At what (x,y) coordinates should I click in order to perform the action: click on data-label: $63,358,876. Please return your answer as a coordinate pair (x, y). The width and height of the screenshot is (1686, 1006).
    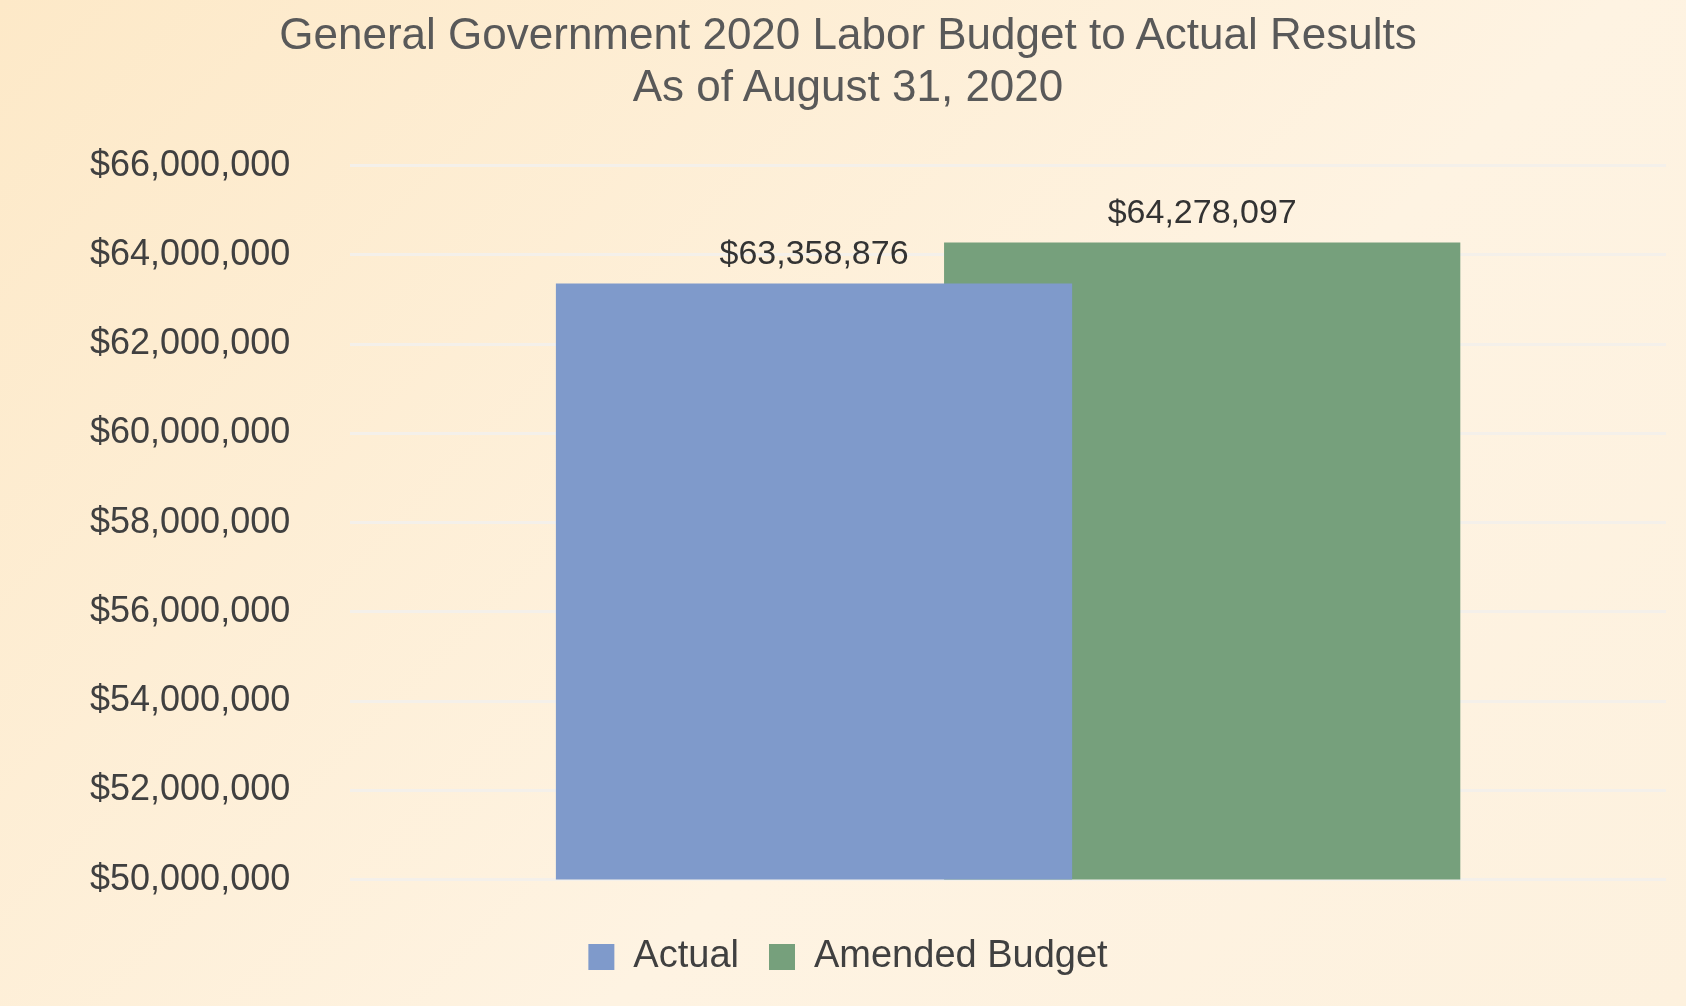
    Looking at the image, I should click on (814, 251).